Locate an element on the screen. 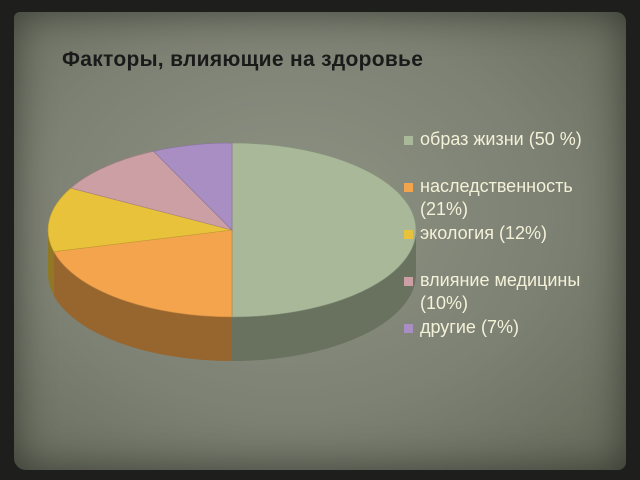  legend-item: другие (7%) is located at coordinates (514, 327).